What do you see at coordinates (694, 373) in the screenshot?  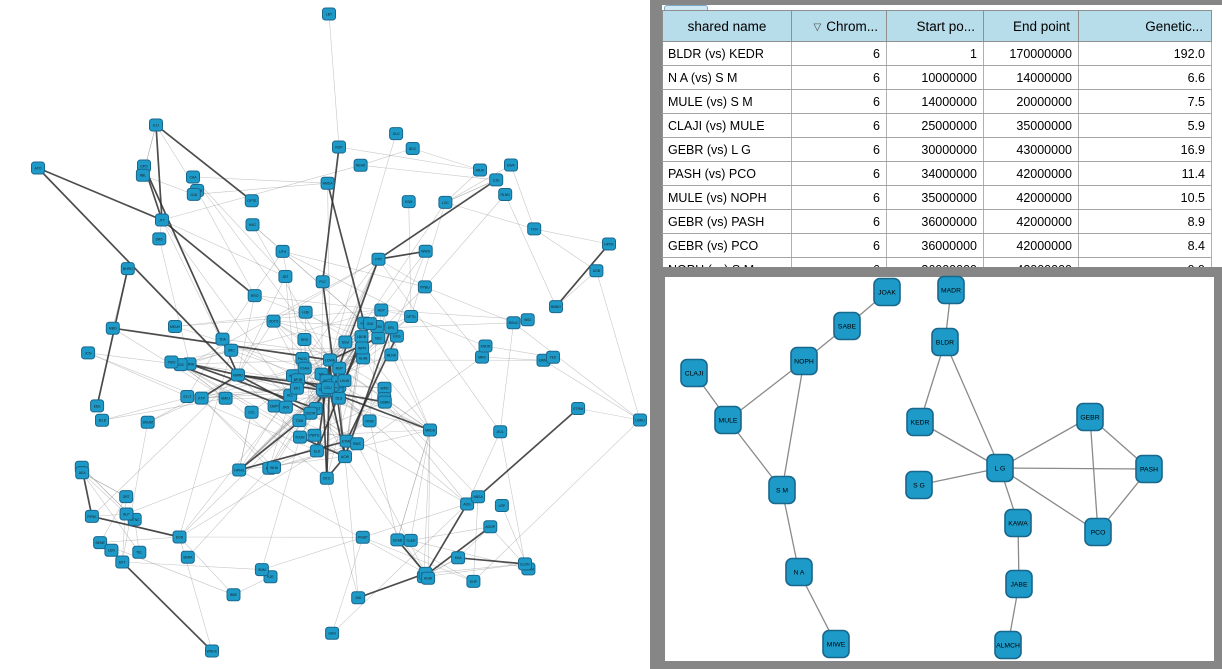 I see `detail-node-claji: CLAJI` at bounding box center [694, 373].